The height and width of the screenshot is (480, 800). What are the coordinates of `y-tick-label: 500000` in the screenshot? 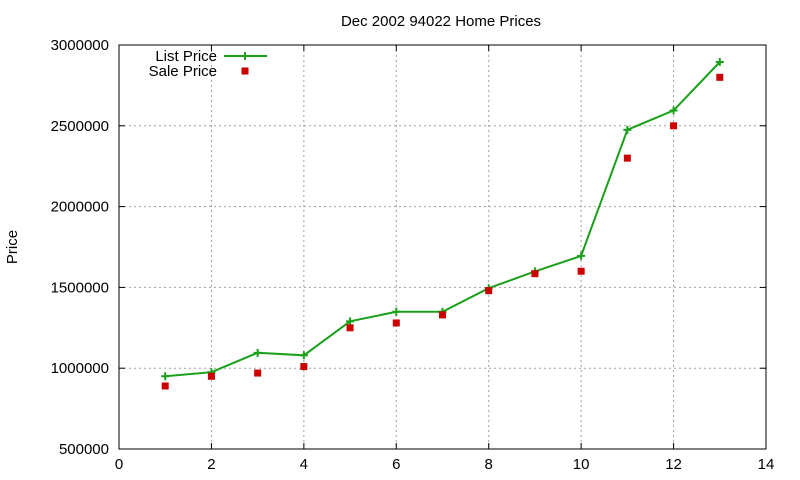 It's located at (84, 449).